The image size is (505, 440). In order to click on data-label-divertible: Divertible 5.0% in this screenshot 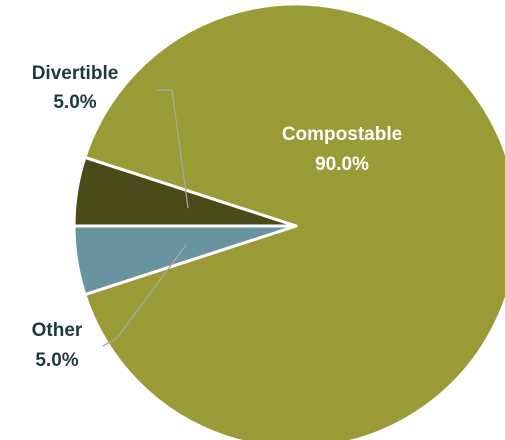, I will do `click(75, 88)`.